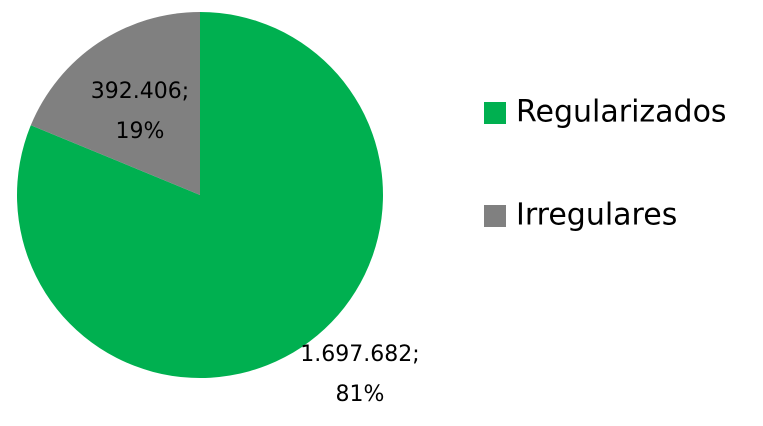 Image resolution: width=763 pixels, height=426 pixels. I want to click on percentage-label: 19%, so click(140, 131).